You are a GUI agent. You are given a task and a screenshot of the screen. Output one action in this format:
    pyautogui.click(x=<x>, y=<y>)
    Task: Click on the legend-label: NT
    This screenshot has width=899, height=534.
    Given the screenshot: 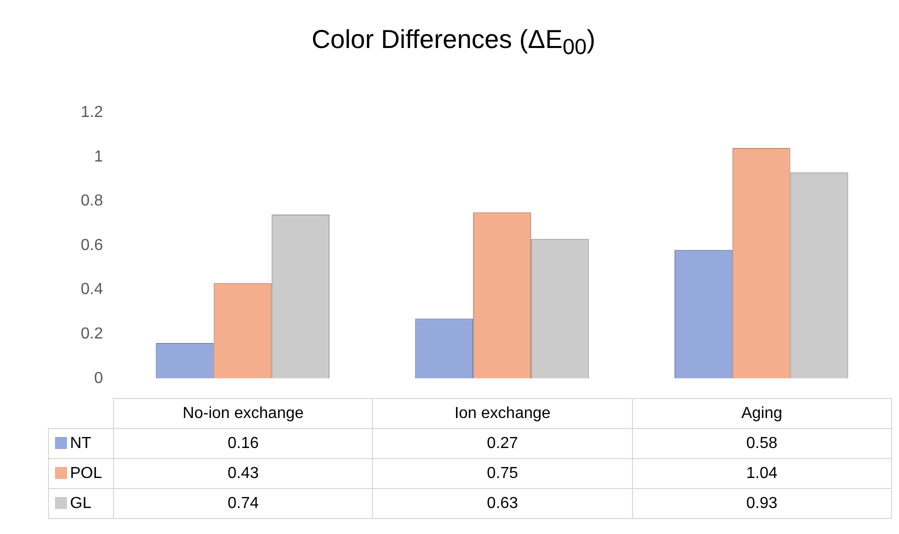 What is the action you would take?
    pyautogui.click(x=81, y=443)
    